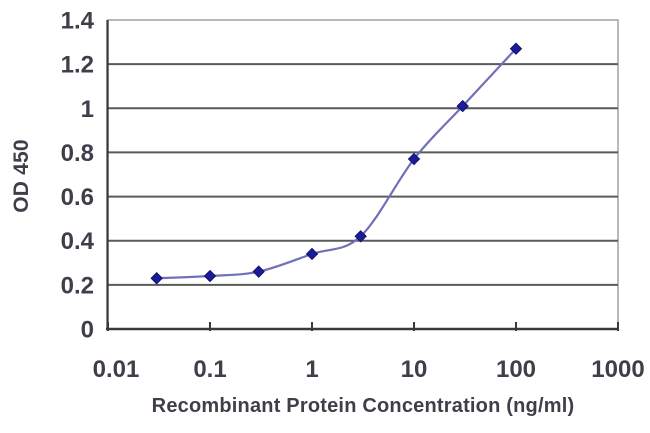  What do you see at coordinates (258, 271) in the screenshot?
I see `data-point-marker-0.3` at bounding box center [258, 271].